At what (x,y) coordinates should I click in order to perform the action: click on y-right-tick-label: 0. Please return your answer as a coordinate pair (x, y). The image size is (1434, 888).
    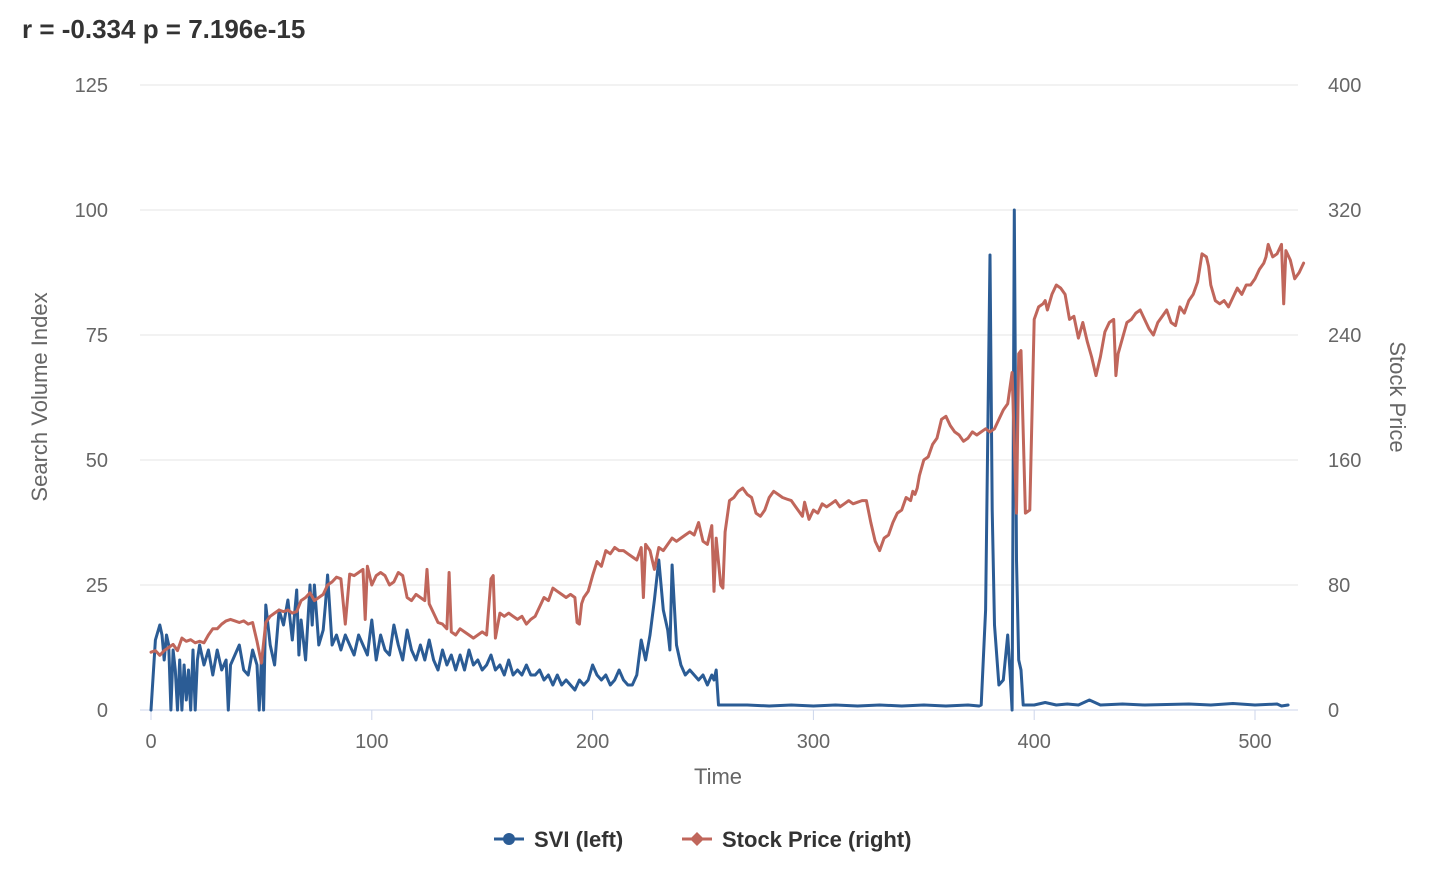
    Looking at the image, I should click on (1333, 711).